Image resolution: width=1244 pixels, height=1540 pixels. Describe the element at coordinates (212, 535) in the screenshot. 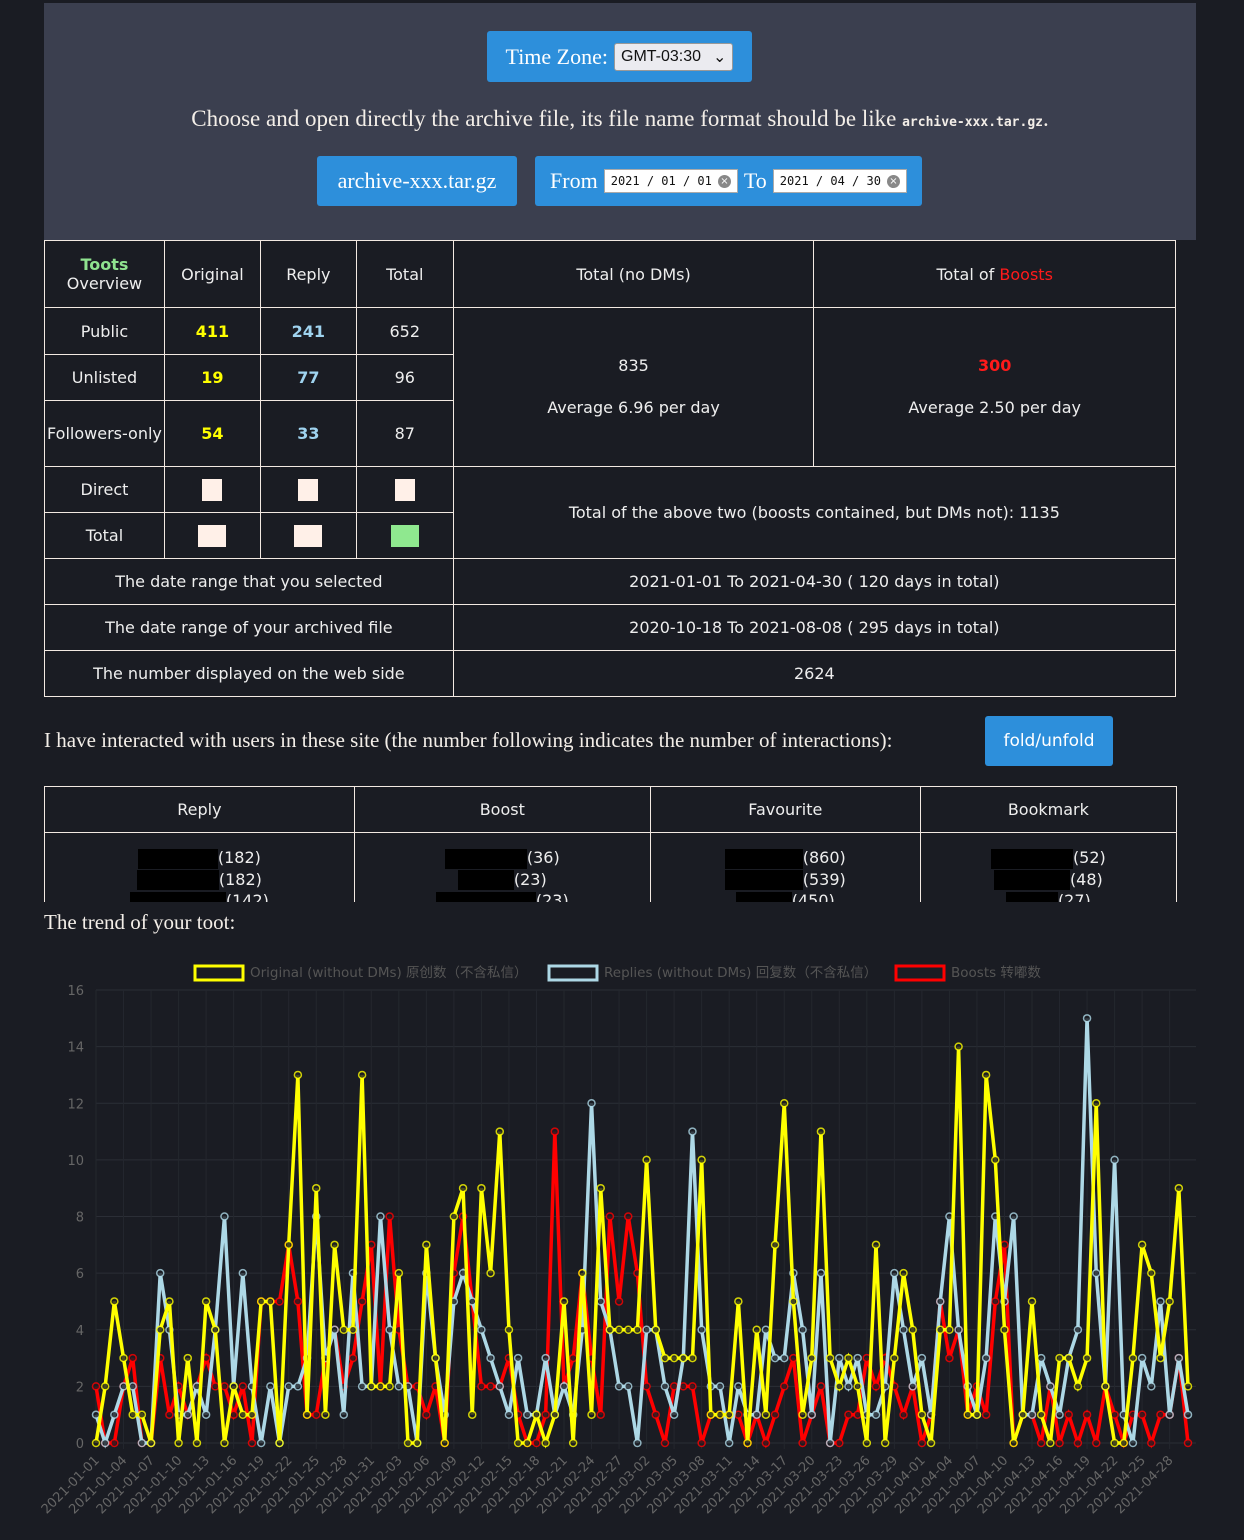

I see `total-original` at that location.